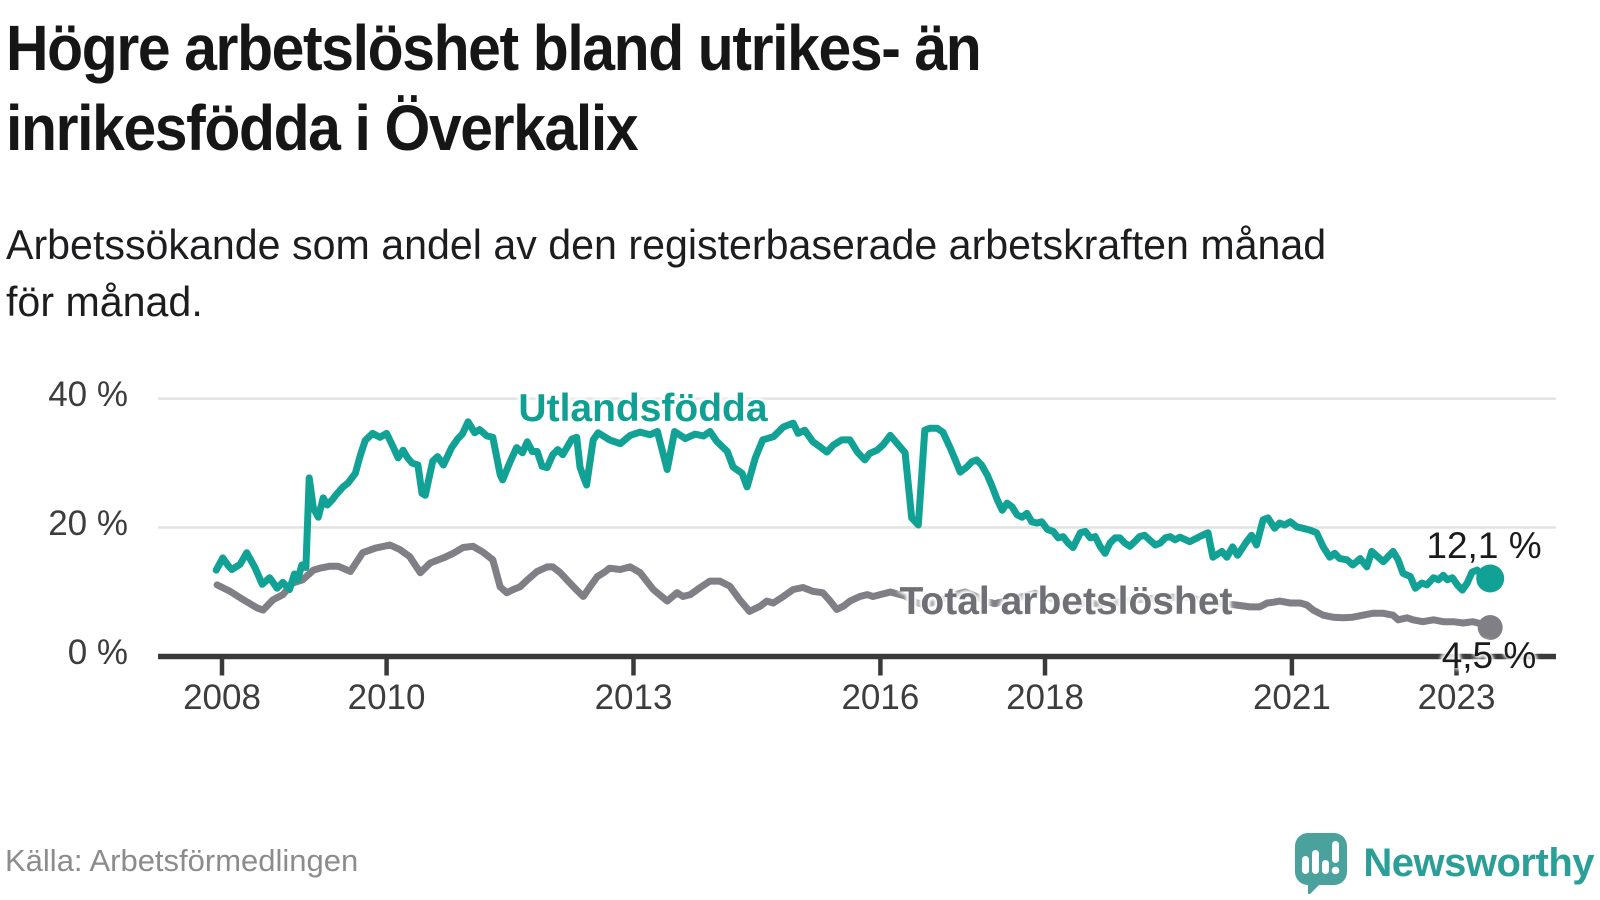 This screenshot has width=1600, height=900. I want to click on newsworthy-wordmark: Newsworthy, so click(1478, 862).